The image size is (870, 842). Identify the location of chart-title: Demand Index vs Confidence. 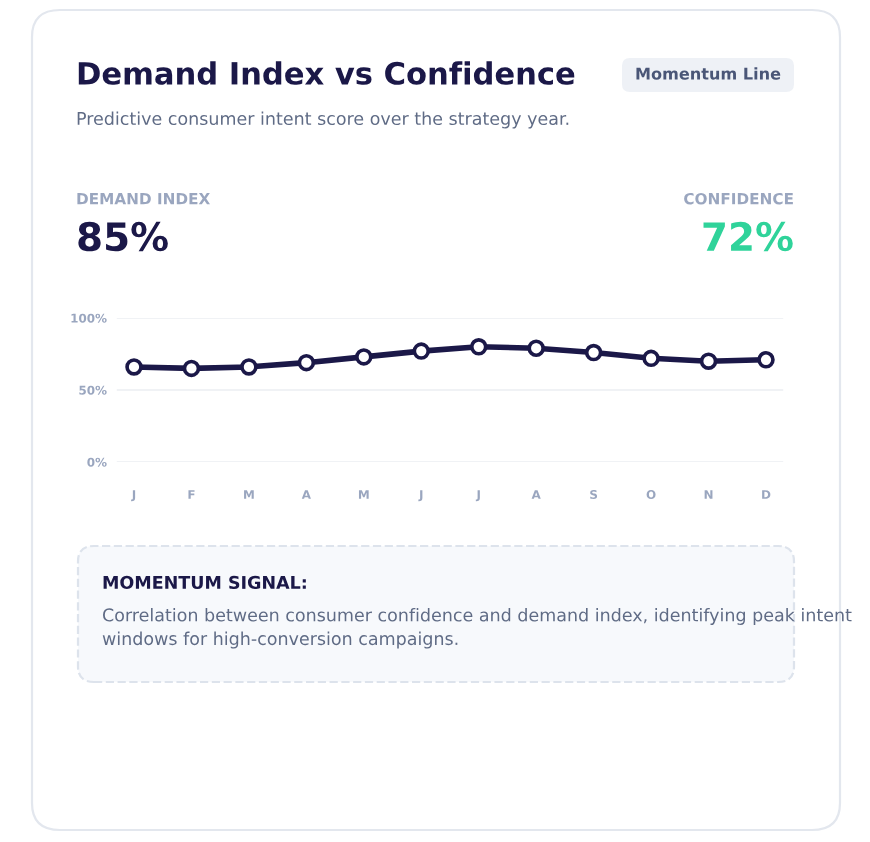
(326, 73).